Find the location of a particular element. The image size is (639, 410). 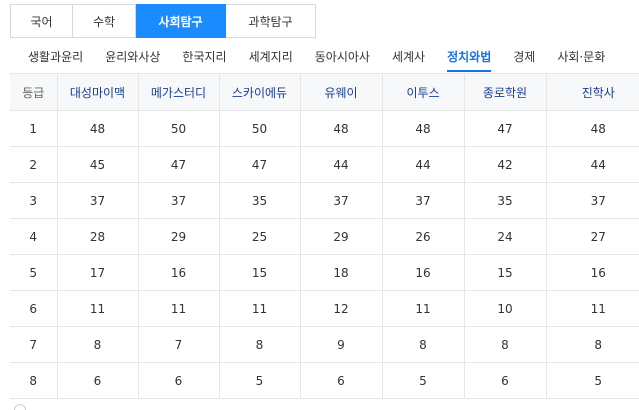

score-cell: 18 is located at coordinates (340, 272).